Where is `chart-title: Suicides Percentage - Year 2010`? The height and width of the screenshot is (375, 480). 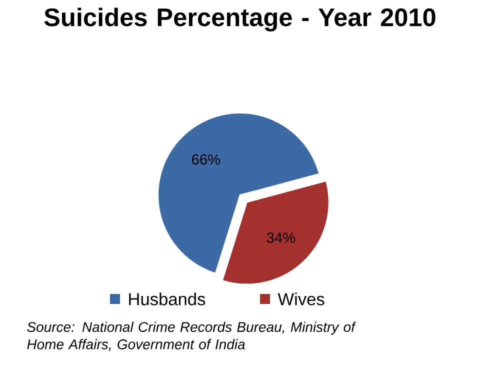
chart-title: Suicides Percentage - Year 2010 is located at coordinates (240, 20).